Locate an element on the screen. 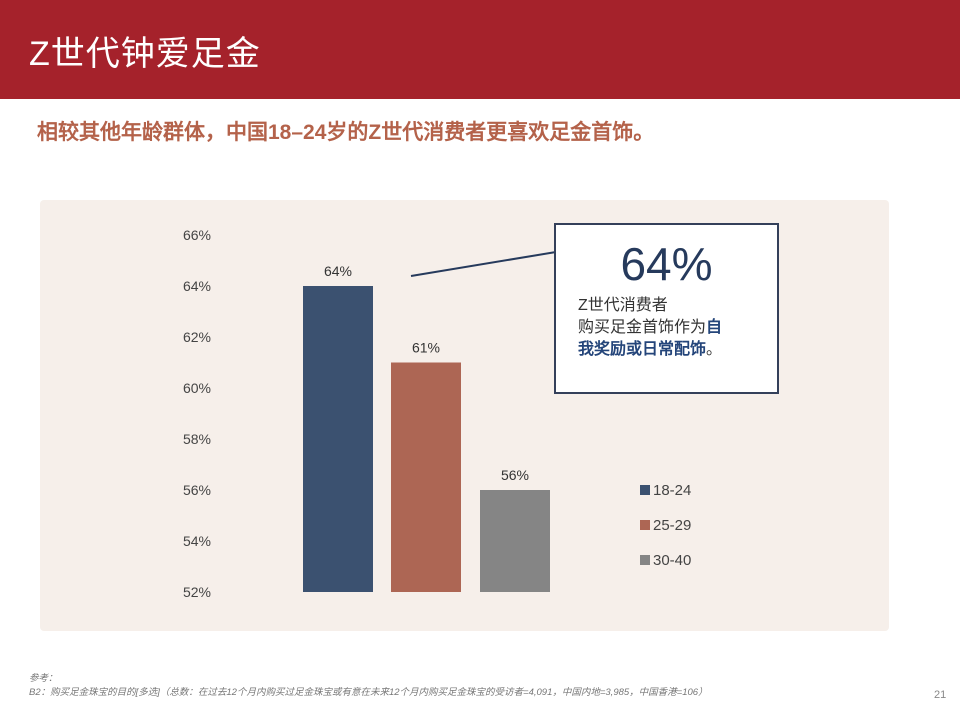 This screenshot has height=720, width=960. data-label-25-29: 61% is located at coordinates (426, 348).